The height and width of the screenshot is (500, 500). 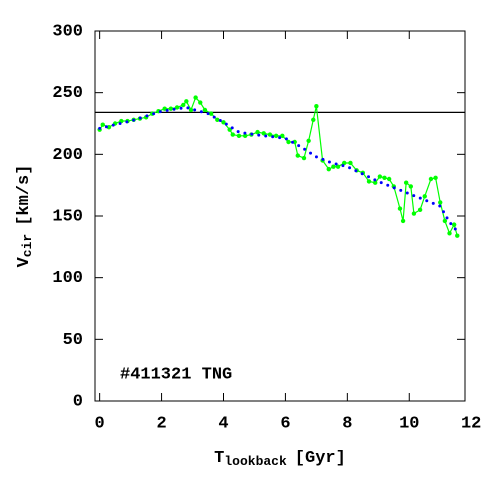 I want to click on x-tick-label: 2, so click(x=161, y=423).